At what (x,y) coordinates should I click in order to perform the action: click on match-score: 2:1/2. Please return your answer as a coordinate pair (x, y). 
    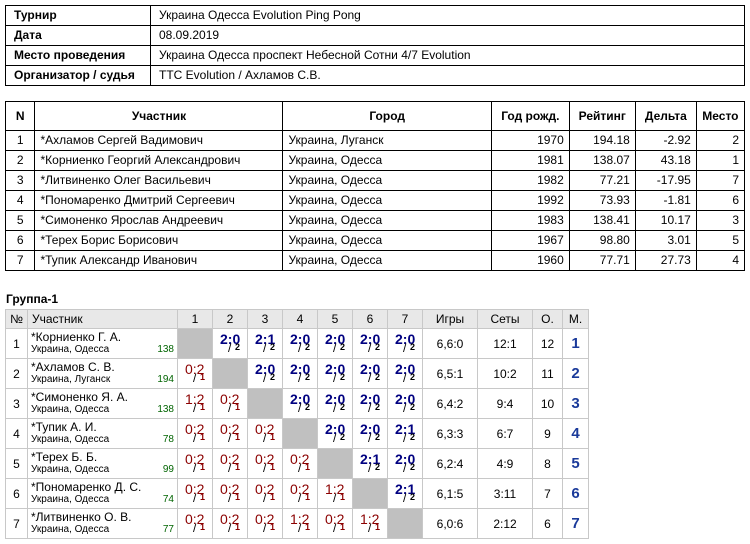
    Looking at the image, I should click on (405, 432).